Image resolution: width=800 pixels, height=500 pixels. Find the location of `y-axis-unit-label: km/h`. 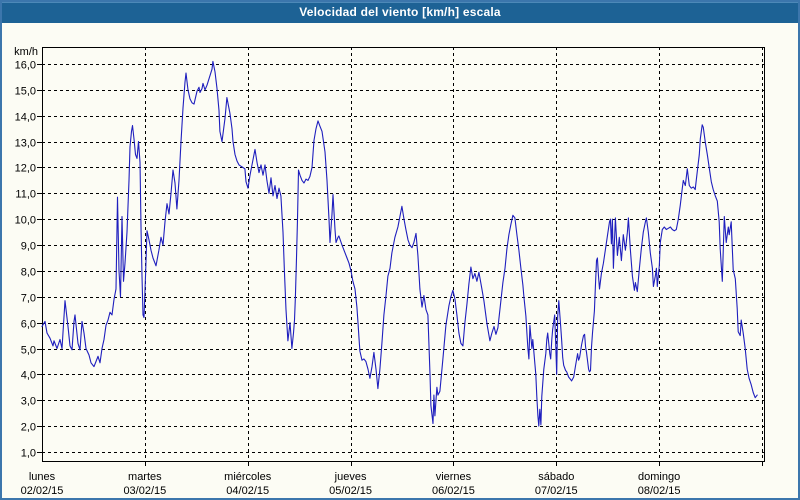

y-axis-unit-label: km/h is located at coordinates (26, 52).